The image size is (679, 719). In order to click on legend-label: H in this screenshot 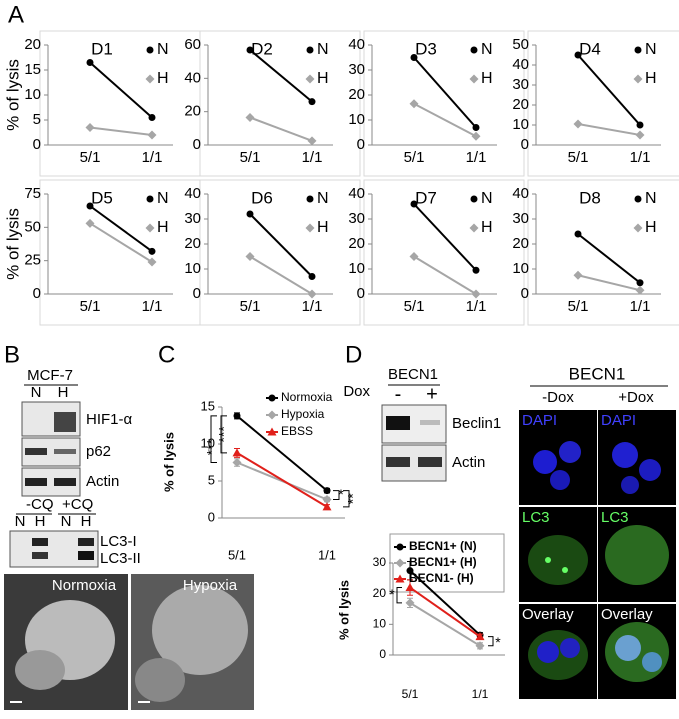, I will do `click(323, 78)`.